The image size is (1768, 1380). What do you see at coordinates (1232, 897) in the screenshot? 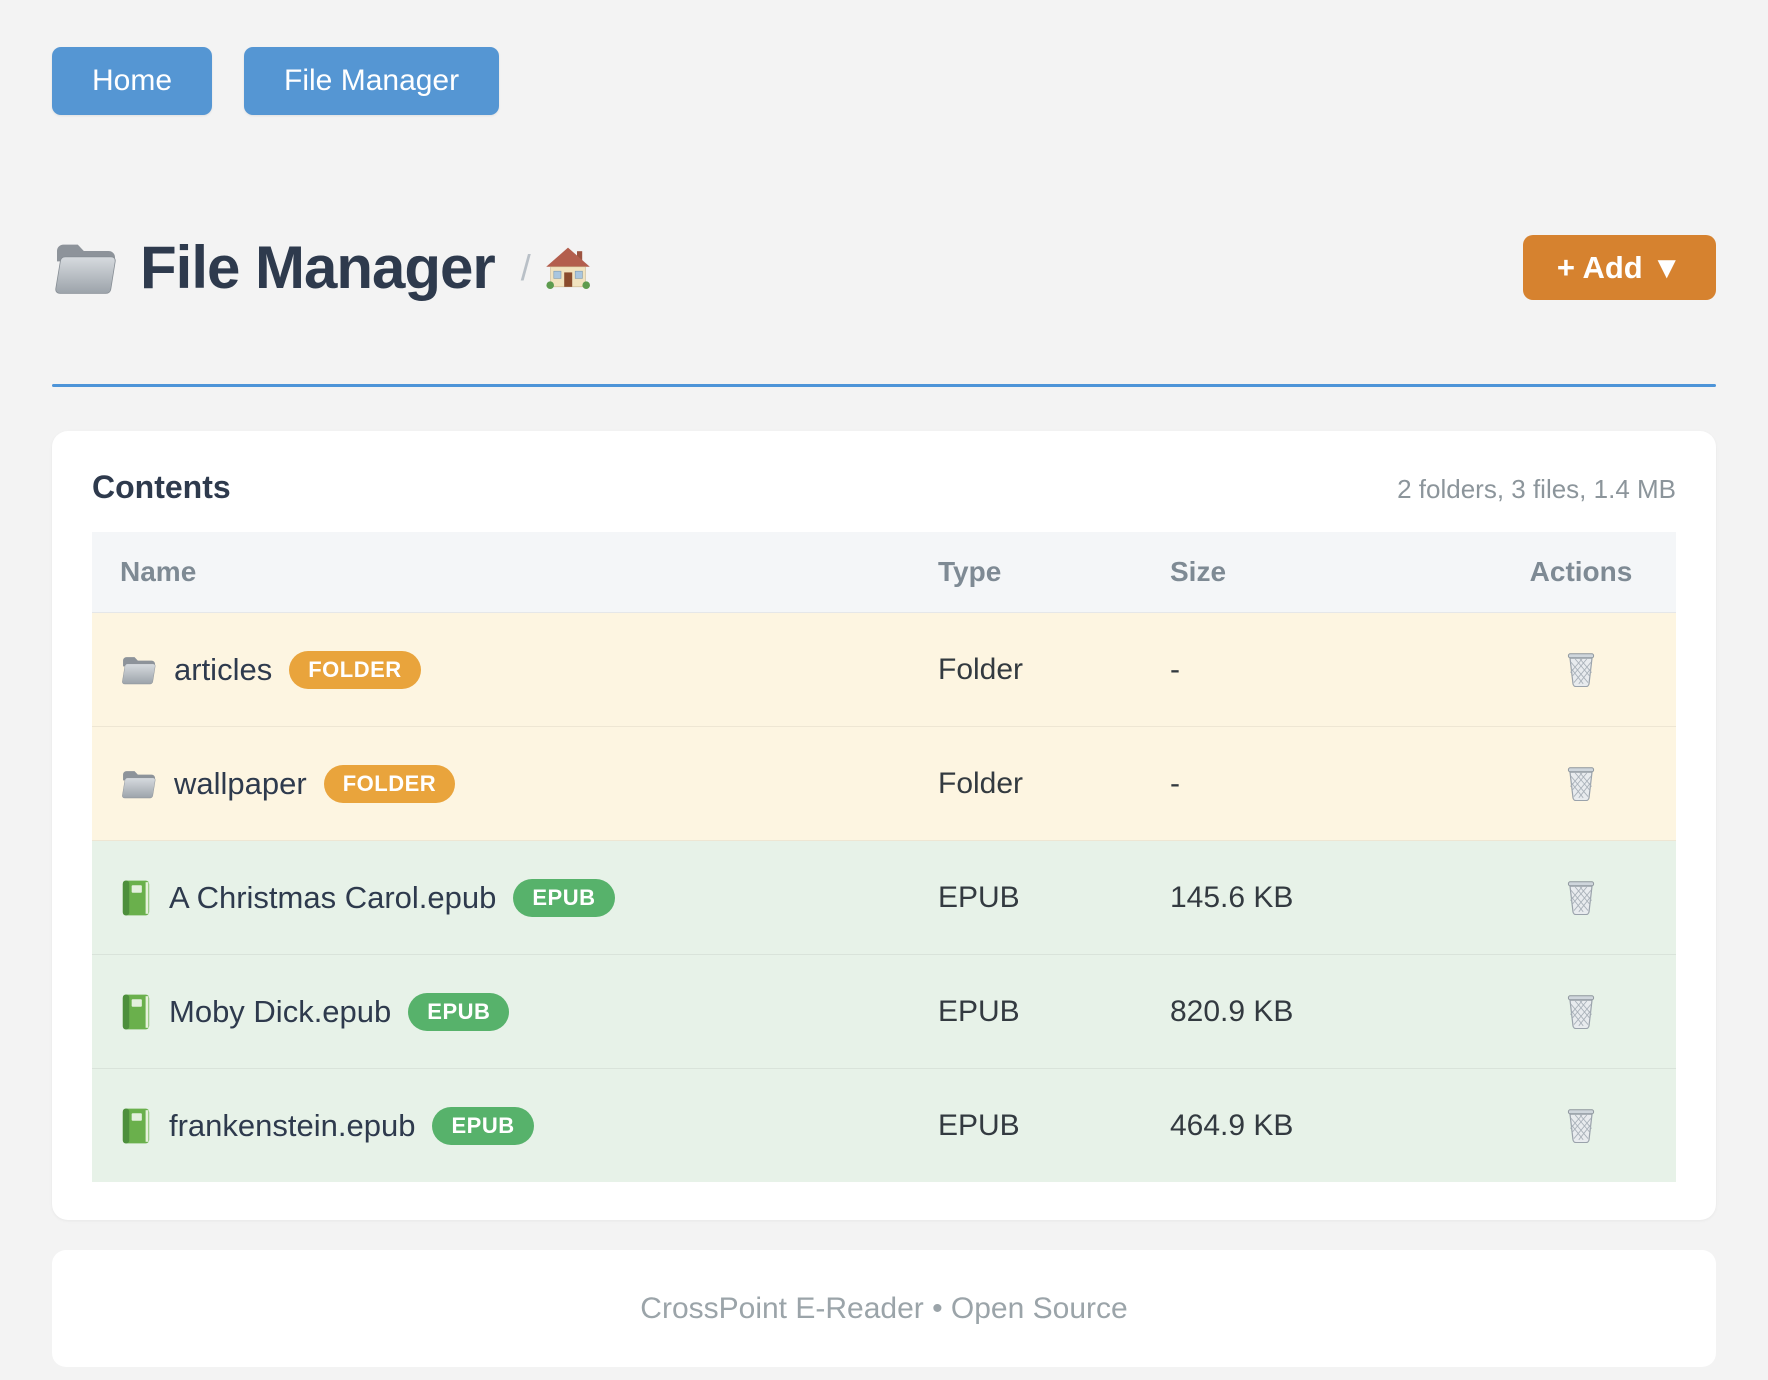
I see `size-cell: 145.6 KB` at bounding box center [1232, 897].